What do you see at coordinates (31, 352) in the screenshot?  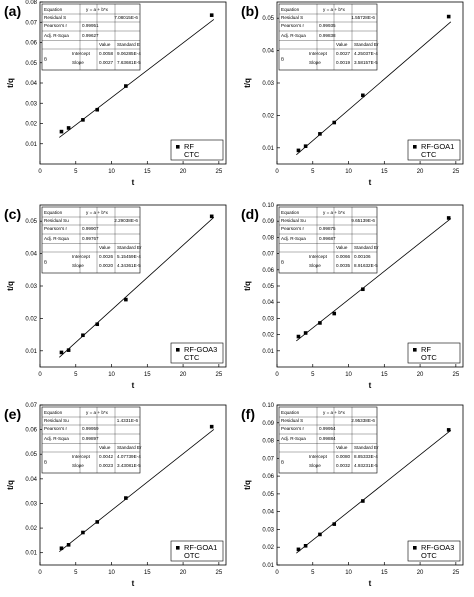 I see `y-tick-label: 0.01` at bounding box center [31, 352].